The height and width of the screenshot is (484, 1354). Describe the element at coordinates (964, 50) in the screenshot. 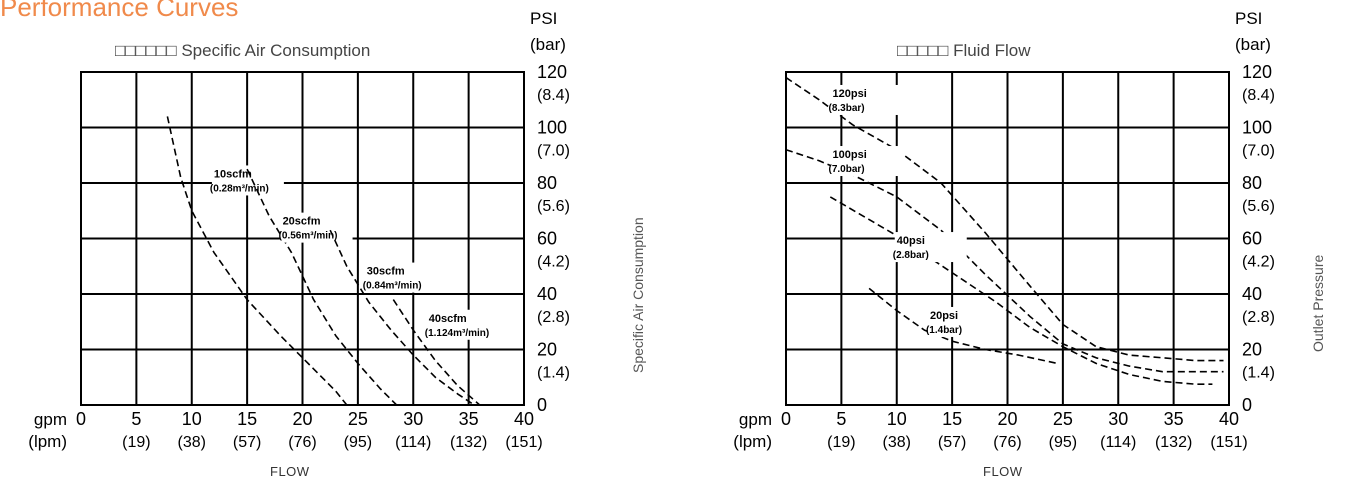

I see `chart-title-fluid-flow: □□□□□ Fluid Flow` at that location.